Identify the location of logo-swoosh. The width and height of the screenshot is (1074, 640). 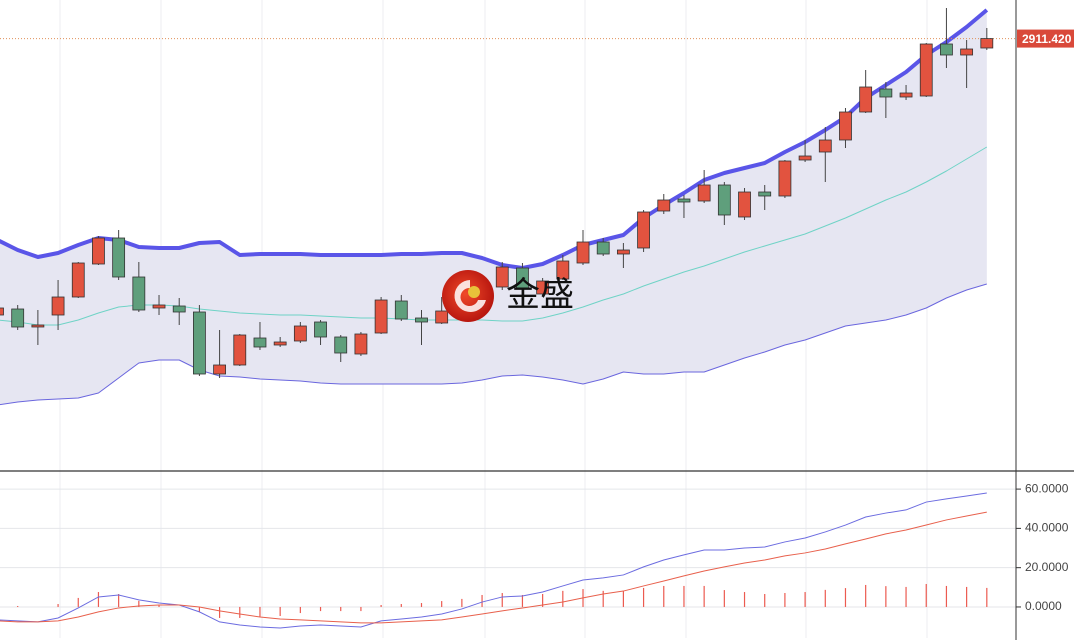
(470, 296).